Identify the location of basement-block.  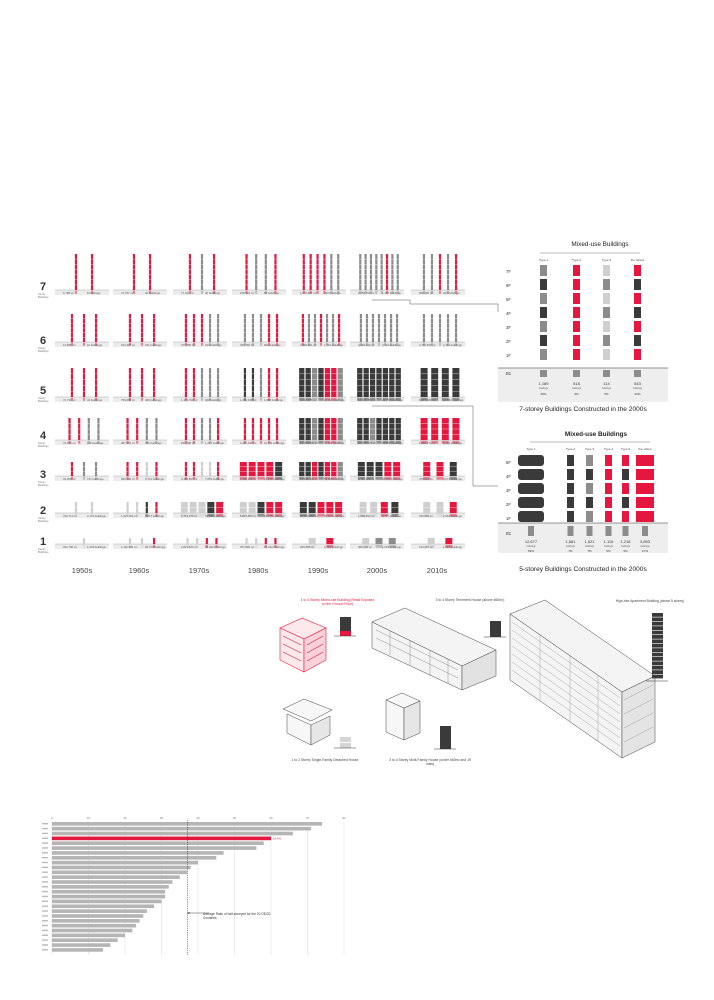
(576, 373).